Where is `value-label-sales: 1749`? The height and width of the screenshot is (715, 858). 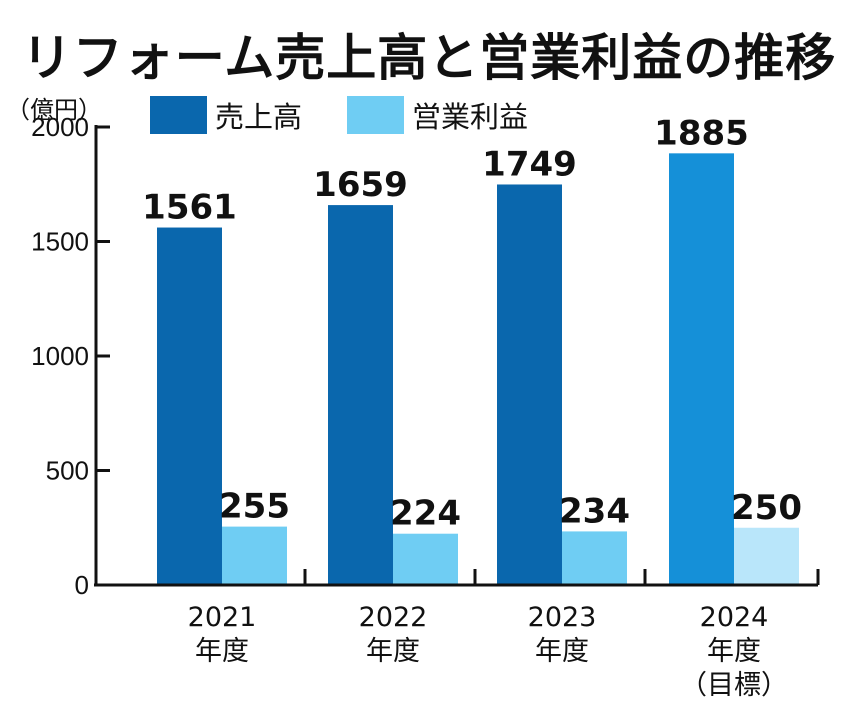
value-label-sales: 1749 is located at coordinates (529, 164).